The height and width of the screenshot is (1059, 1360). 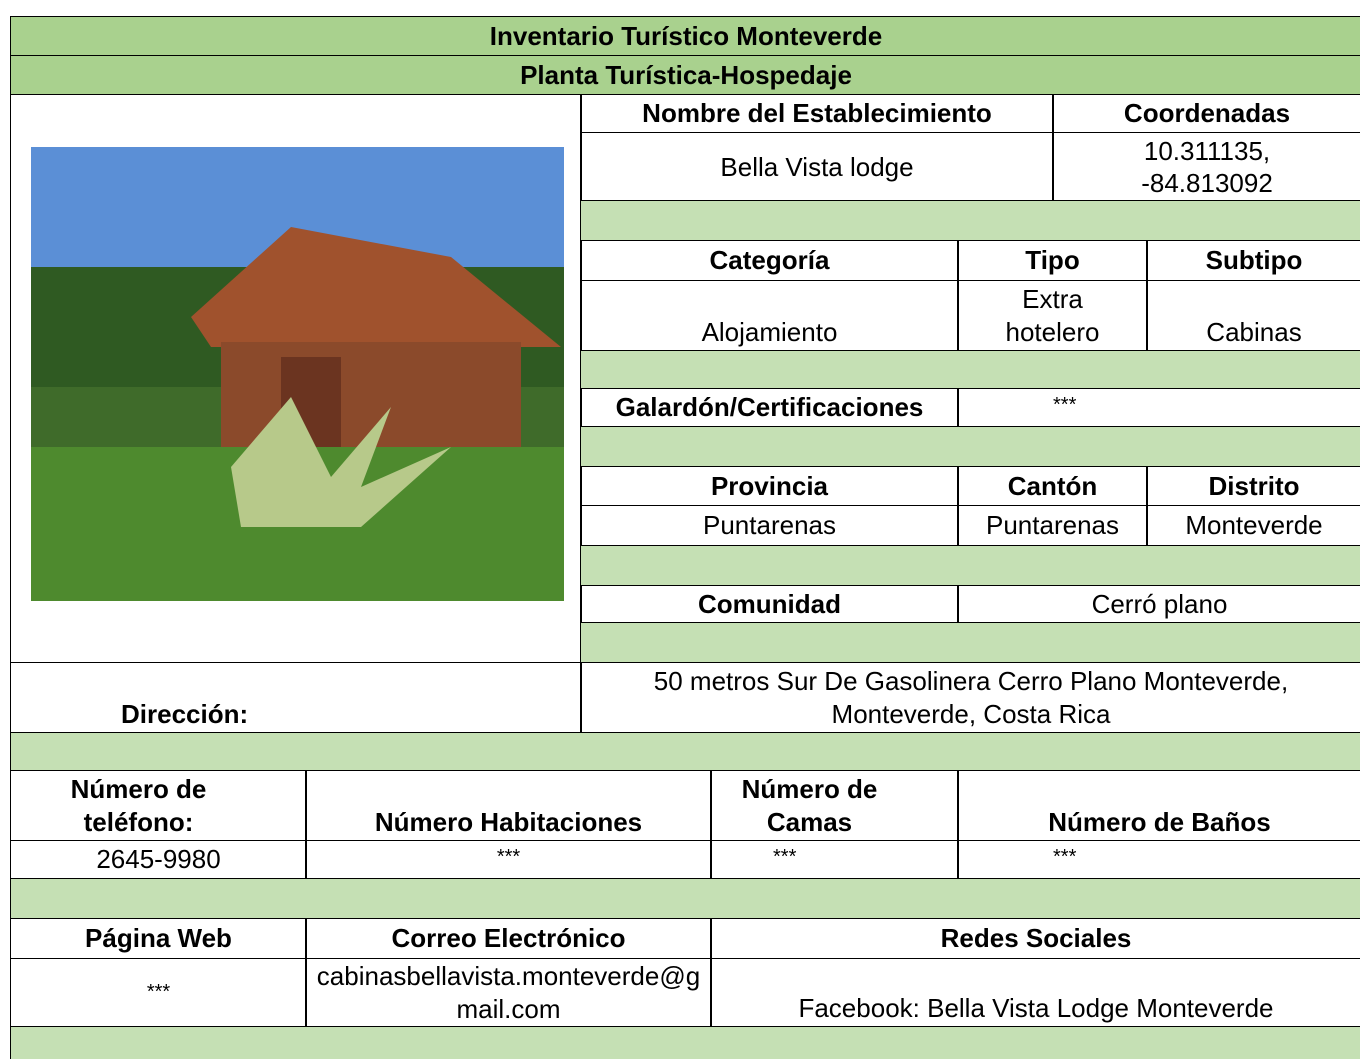 I want to click on label: Subtipo, so click(x=1253, y=260).